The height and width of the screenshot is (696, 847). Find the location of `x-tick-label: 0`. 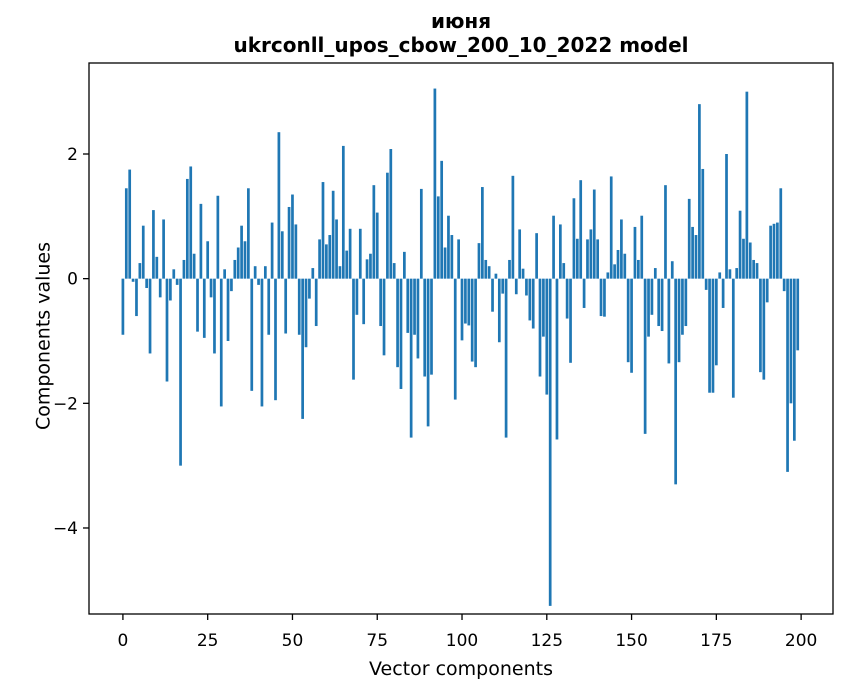

x-tick-label: 0 is located at coordinates (122, 641).